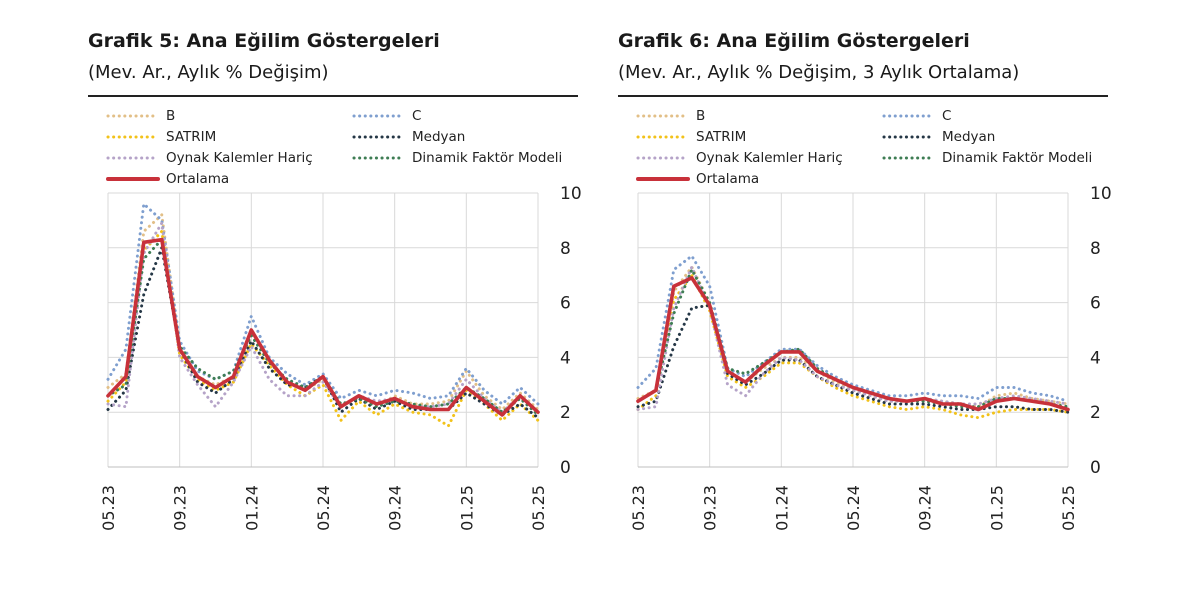 The width and height of the screenshot is (1200, 597). What do you see at coordinates (794, 41) in the screenshot?
I see `chart-title: Grafik 6: Ana Eğilim Göstergeleri` at bounding box center [794, 41].